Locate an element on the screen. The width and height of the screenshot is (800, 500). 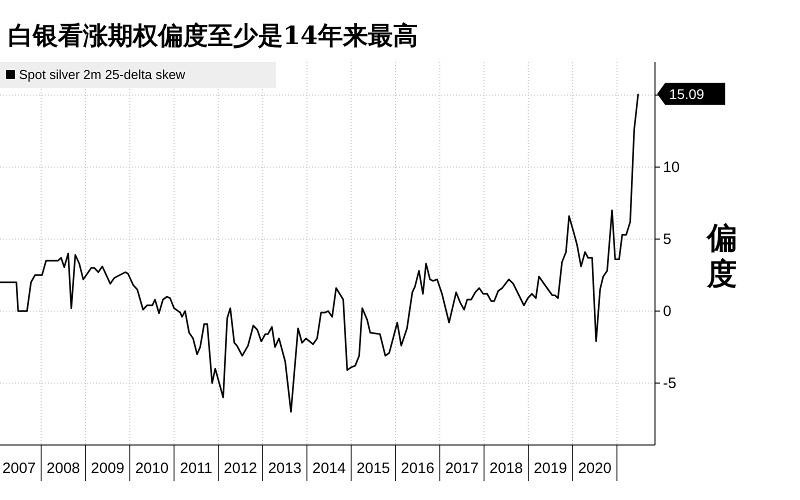
legend-label: Spot silver 2m 25-delta skew is located at coordinates (102, 74).